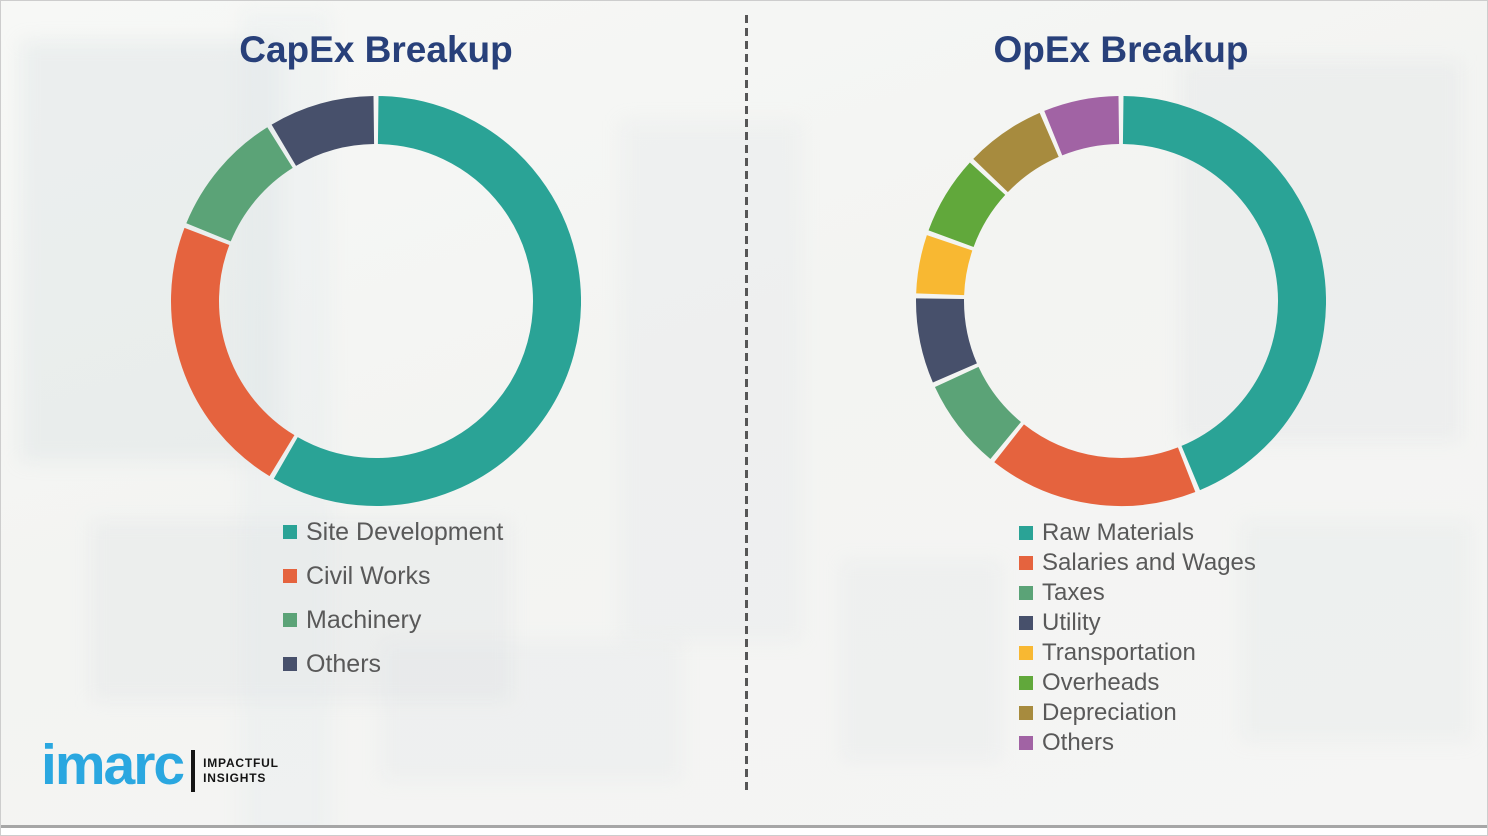 Image resolution: width=1488 pixels, height=836 pixels. I want to click on legend-swatch-civil-works, so click(290, 576).